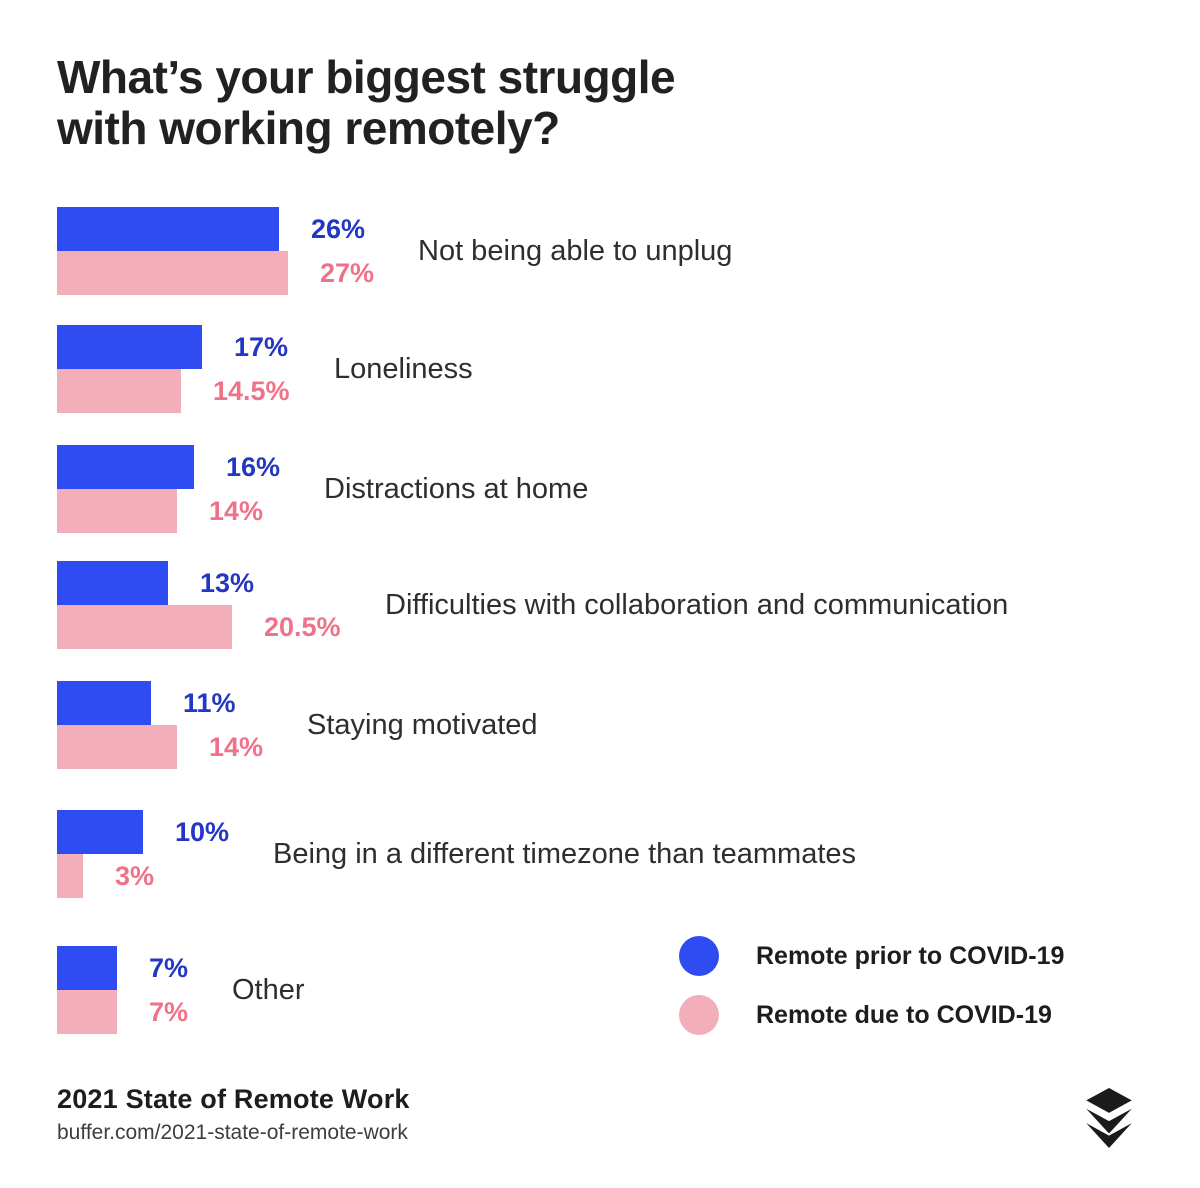 The width and height of the screenshot is (1200, 1188). I want to click on chart-title-line2: with working remotely?, so click(308, 128).